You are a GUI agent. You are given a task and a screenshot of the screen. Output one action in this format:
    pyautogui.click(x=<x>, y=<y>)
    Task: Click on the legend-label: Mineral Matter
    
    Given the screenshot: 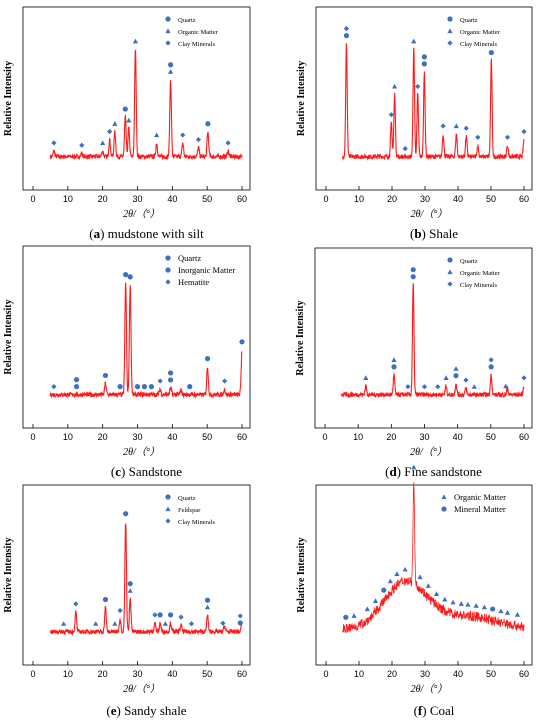 What is the action you would take?
    pyautogui.click(x=480, y=509)
    